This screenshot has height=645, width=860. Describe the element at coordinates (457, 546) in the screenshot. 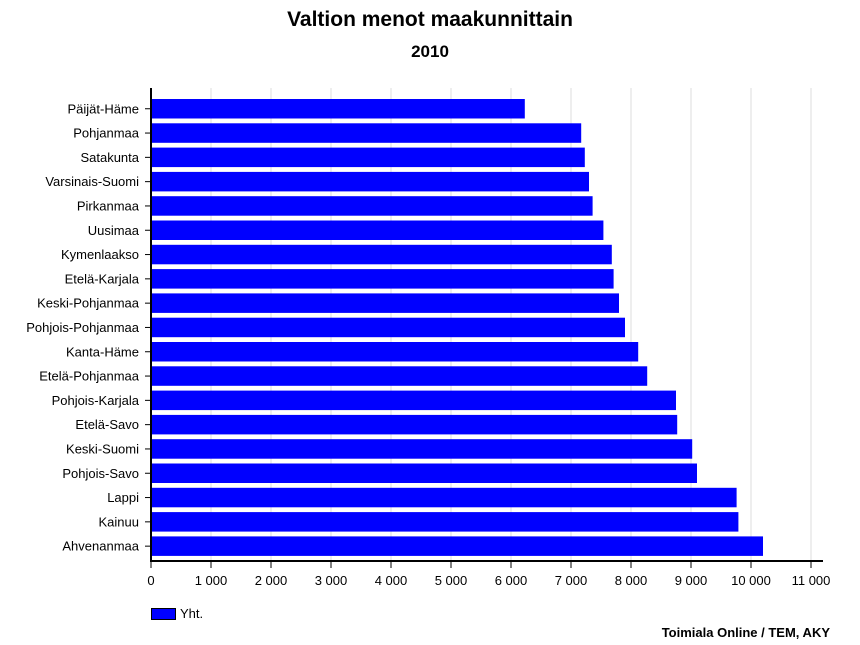

I see `bar-ahvenanmaa` at that location.